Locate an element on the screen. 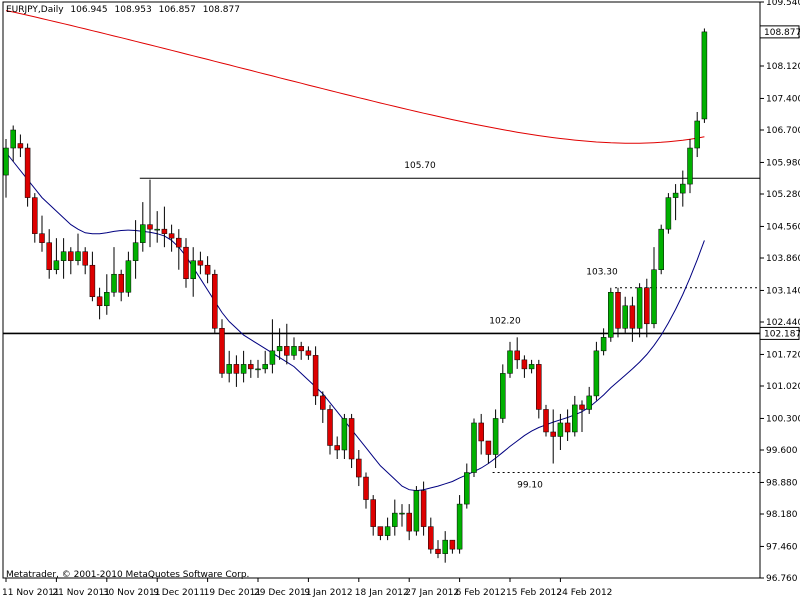 This screenshot has height=604, width=800. y-tick-label-2: 108.120 is located at coordinates (783, 67).